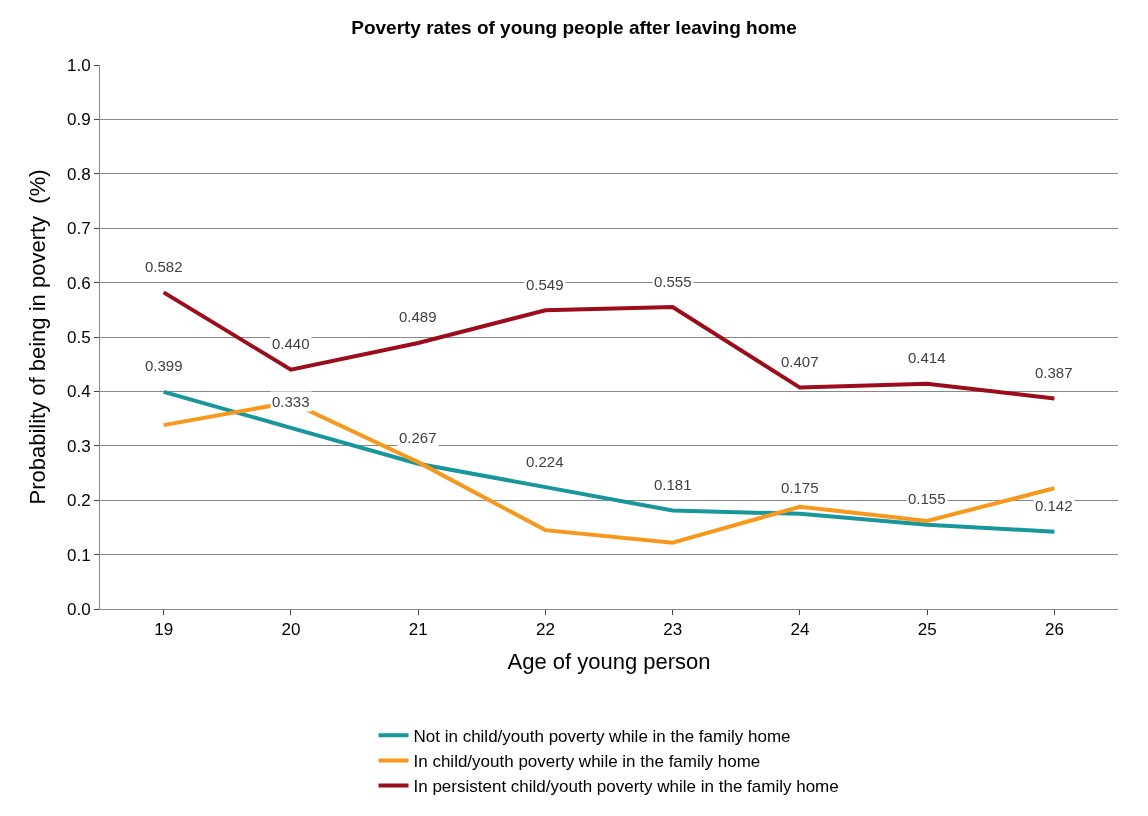 Image resolution: width=1148 pixels, height=816 pixels. Describe the element at coordinates (37, 337) in the screenshot. I see `y-axis-title: Probability of being in poverty (%)` at that location.